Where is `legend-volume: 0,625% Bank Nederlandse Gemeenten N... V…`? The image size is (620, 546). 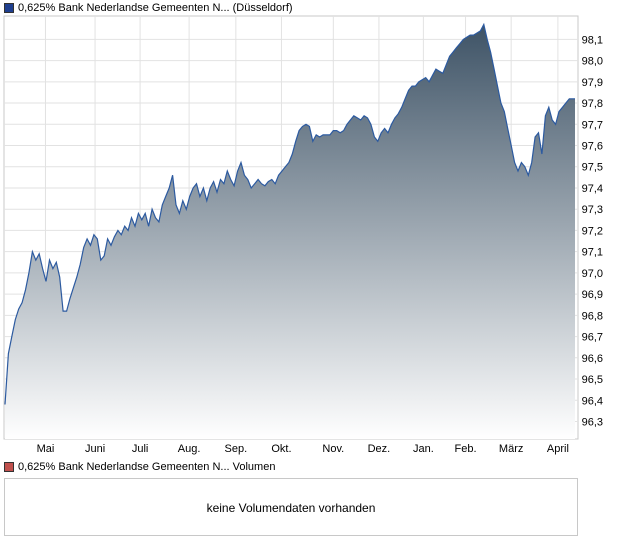 legend-volume: 0,625% Bank Nederlandse Gemeenten N... V… is located at coordinates (139, 467).